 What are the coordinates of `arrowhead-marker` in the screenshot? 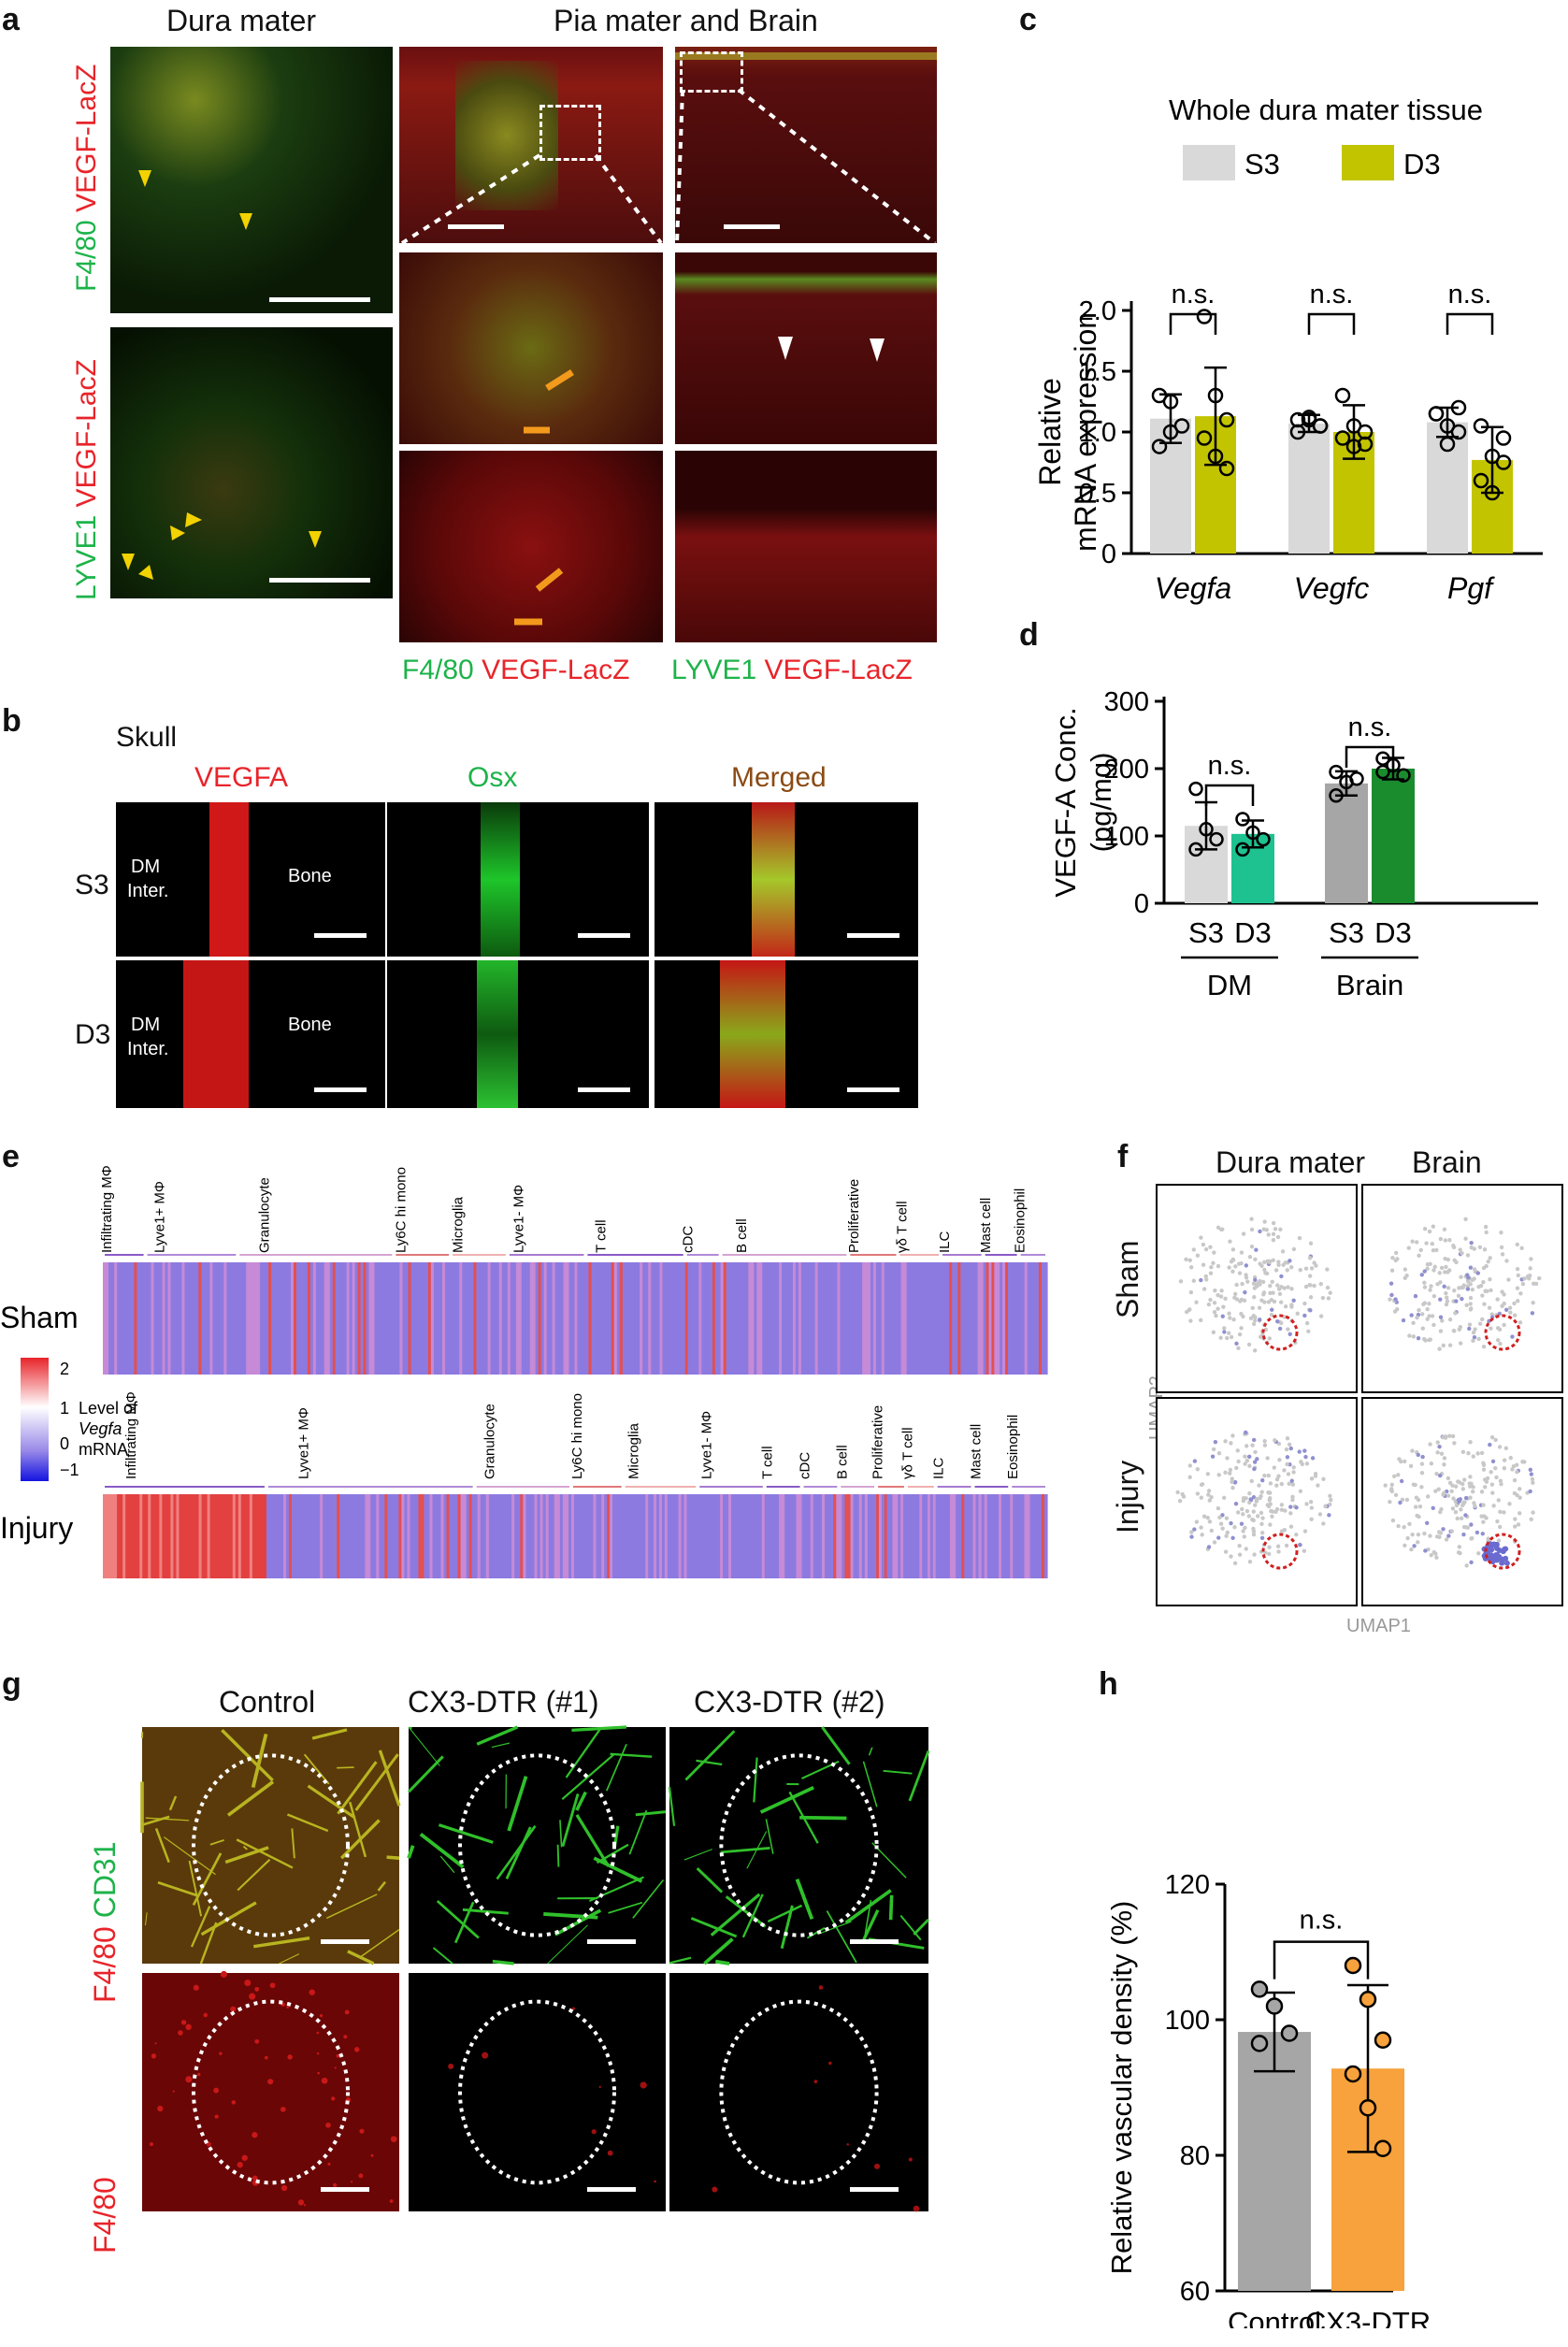 It's located at (145, 178).